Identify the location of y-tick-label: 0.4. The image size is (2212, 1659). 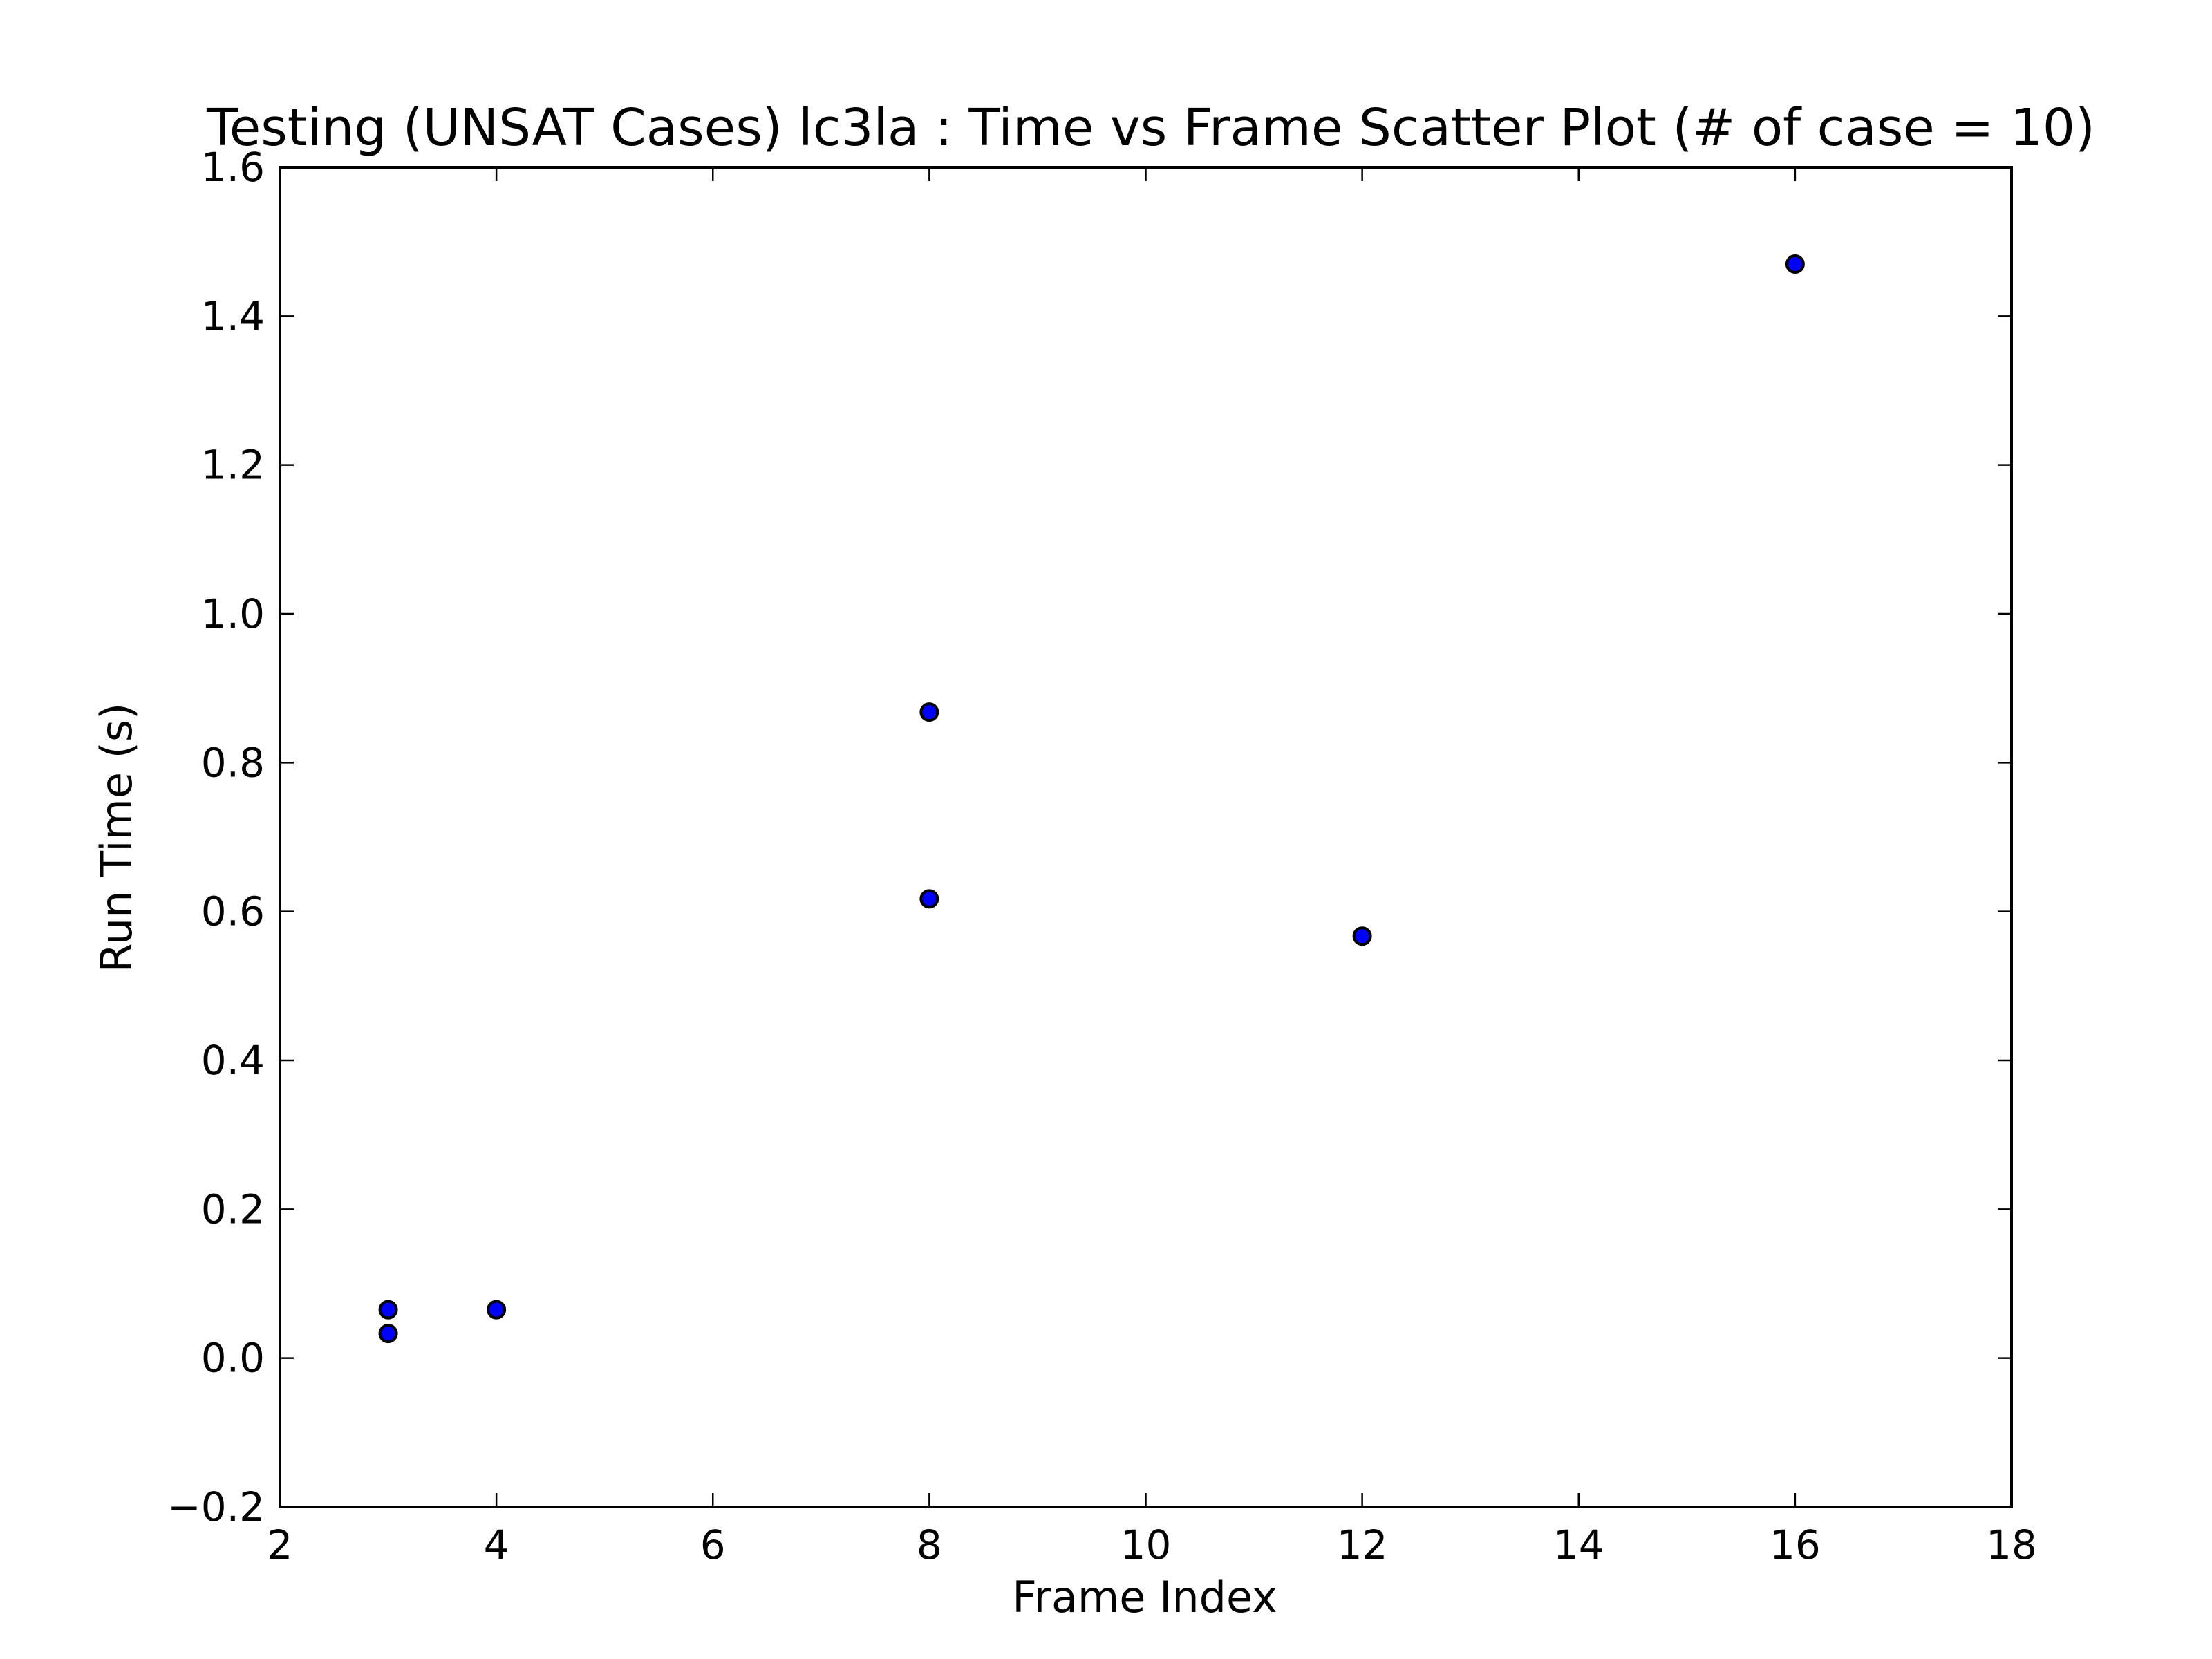
(233, 1060).